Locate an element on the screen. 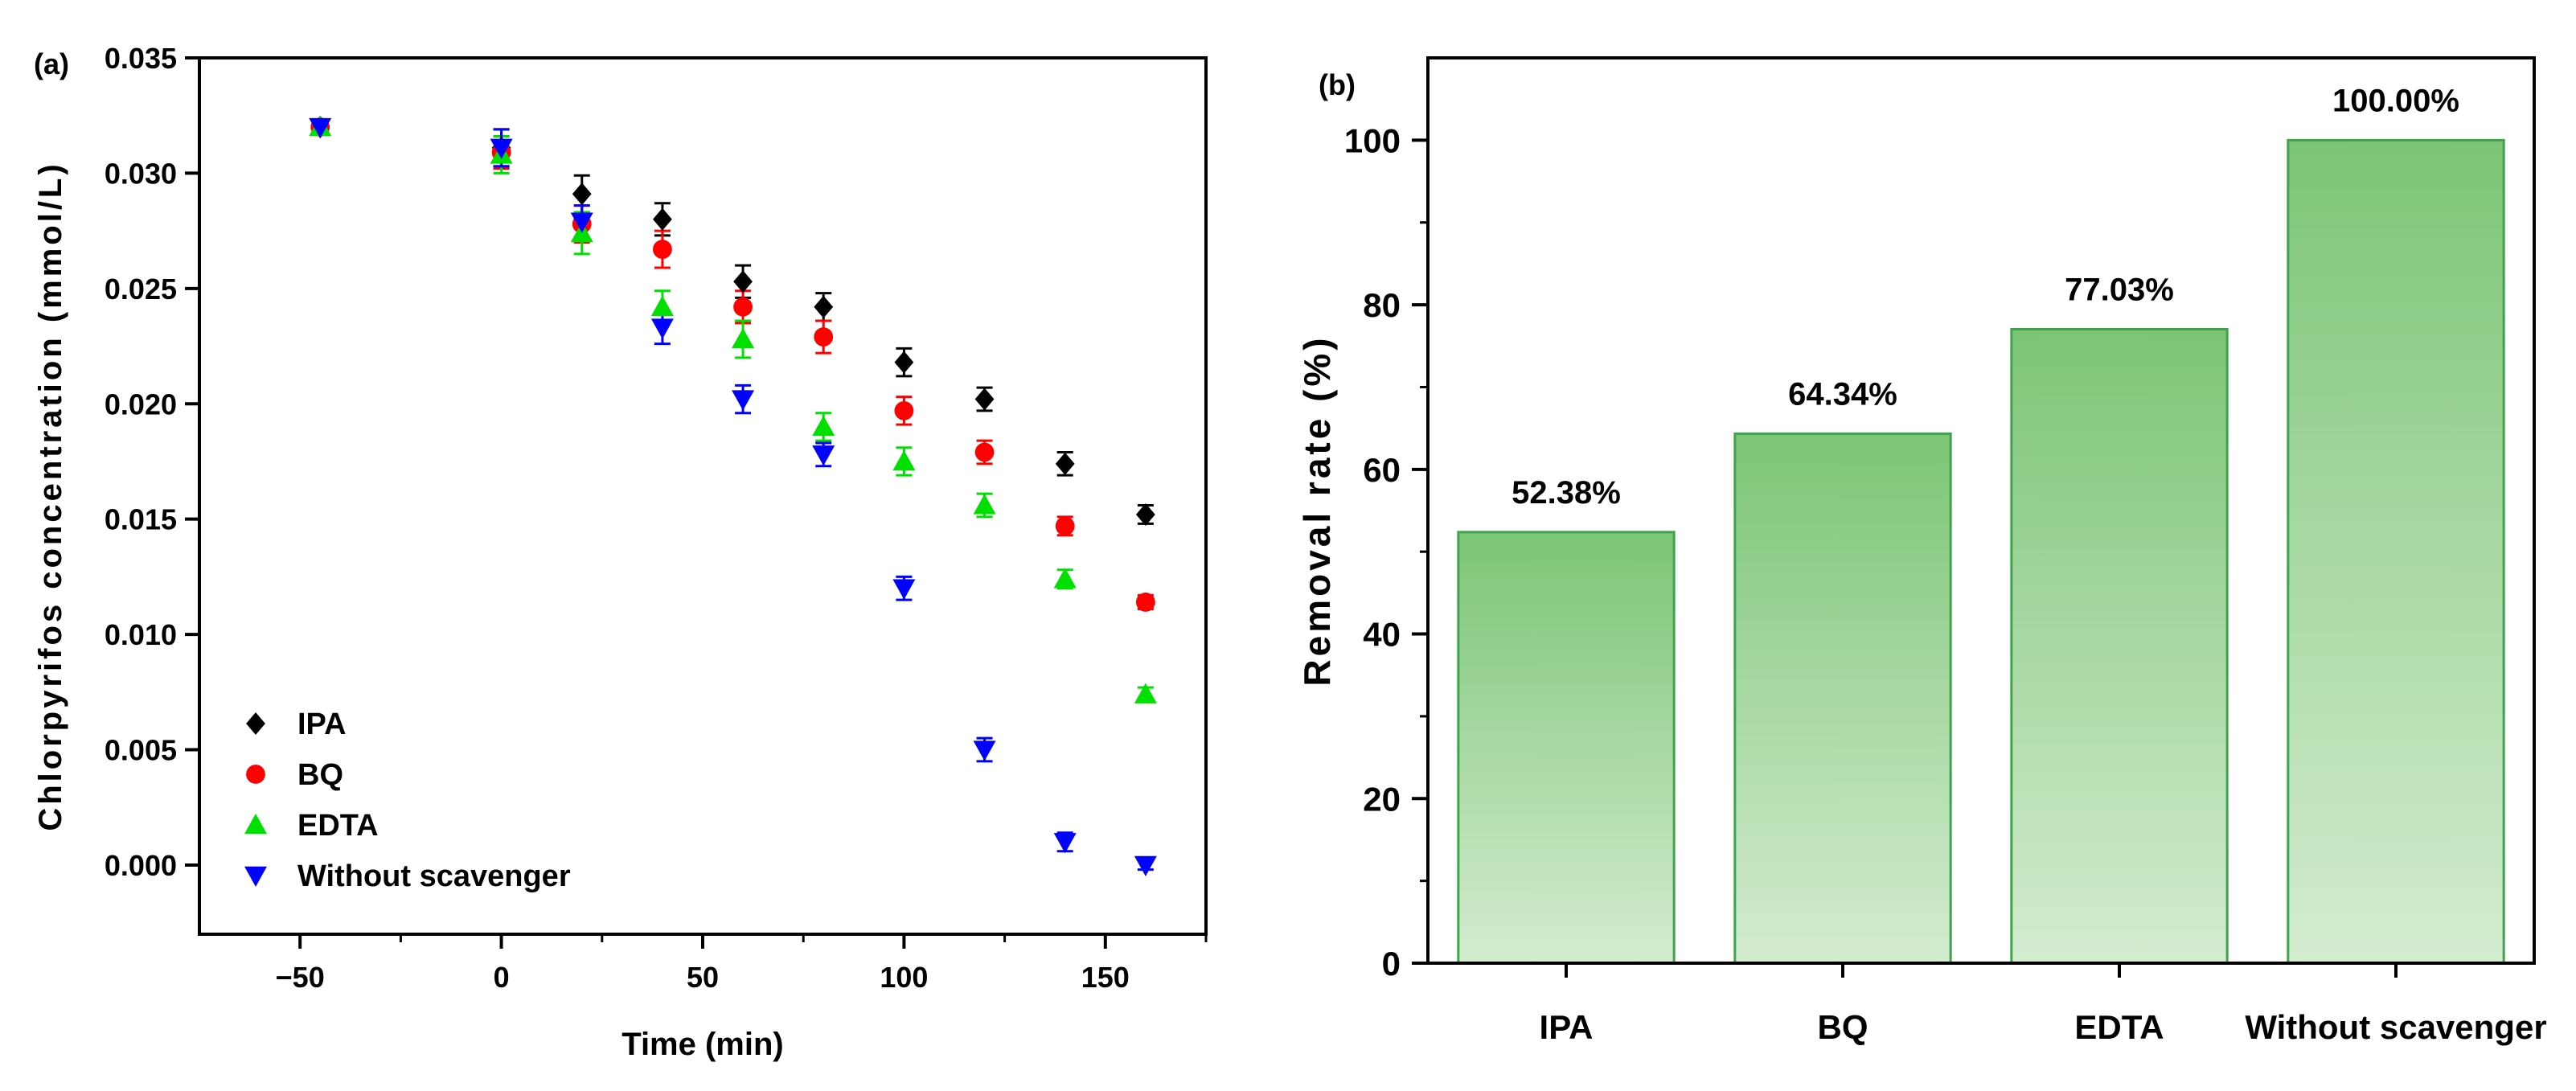 This screenshot has width=2576, height=1091. panel-a-x-tick-label: 50 is located at coordinates (703, 977).